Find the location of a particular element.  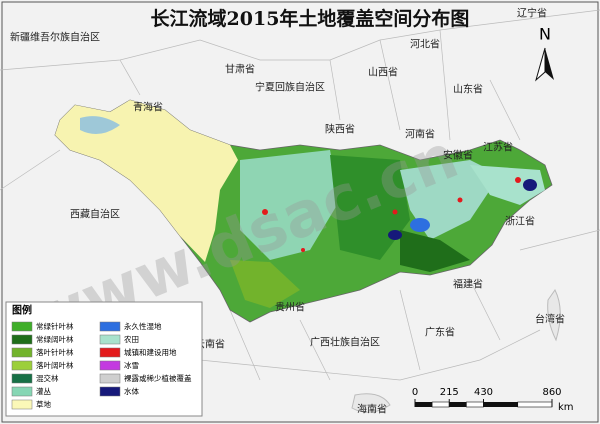

place-label: 江苏省 is located at coordinates (498, 147).